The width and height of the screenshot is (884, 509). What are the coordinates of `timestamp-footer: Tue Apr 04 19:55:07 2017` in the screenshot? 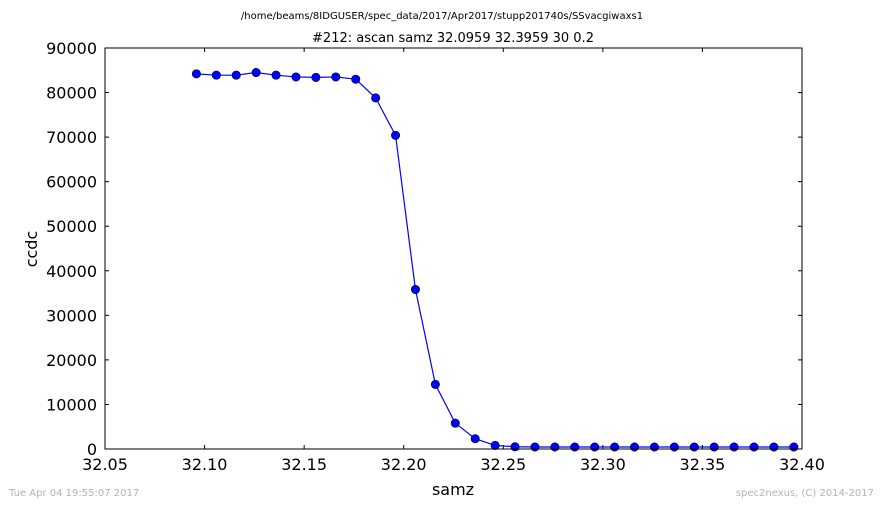 It's located at (74, 493).